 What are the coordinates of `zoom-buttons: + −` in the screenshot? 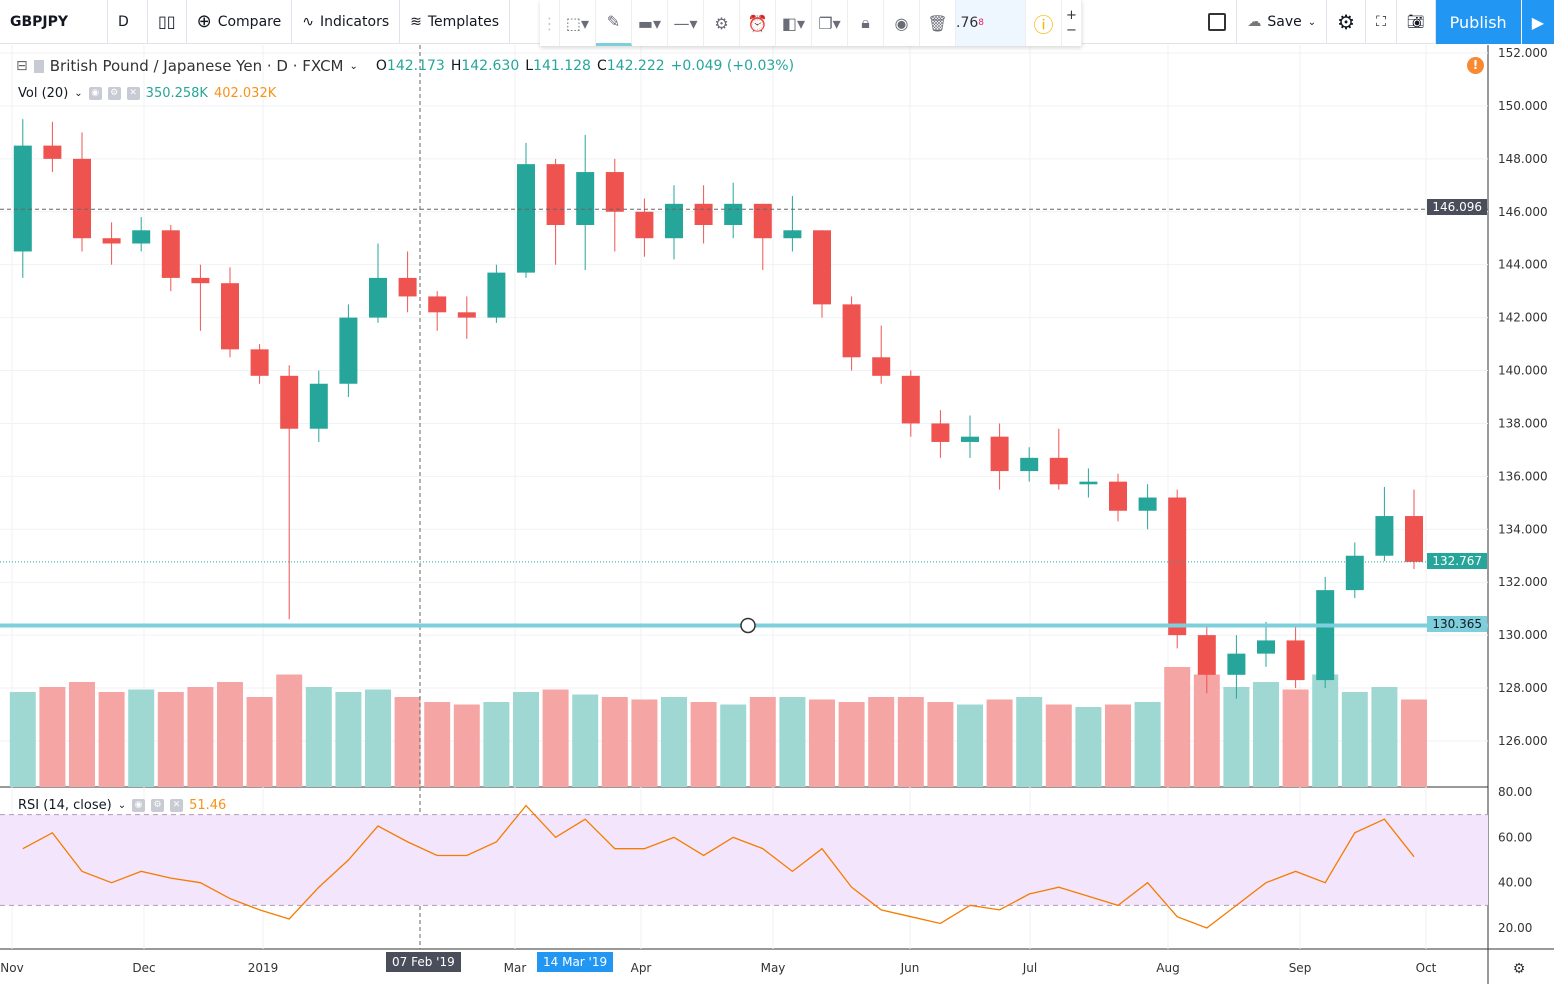 It's located at (1072, 23).